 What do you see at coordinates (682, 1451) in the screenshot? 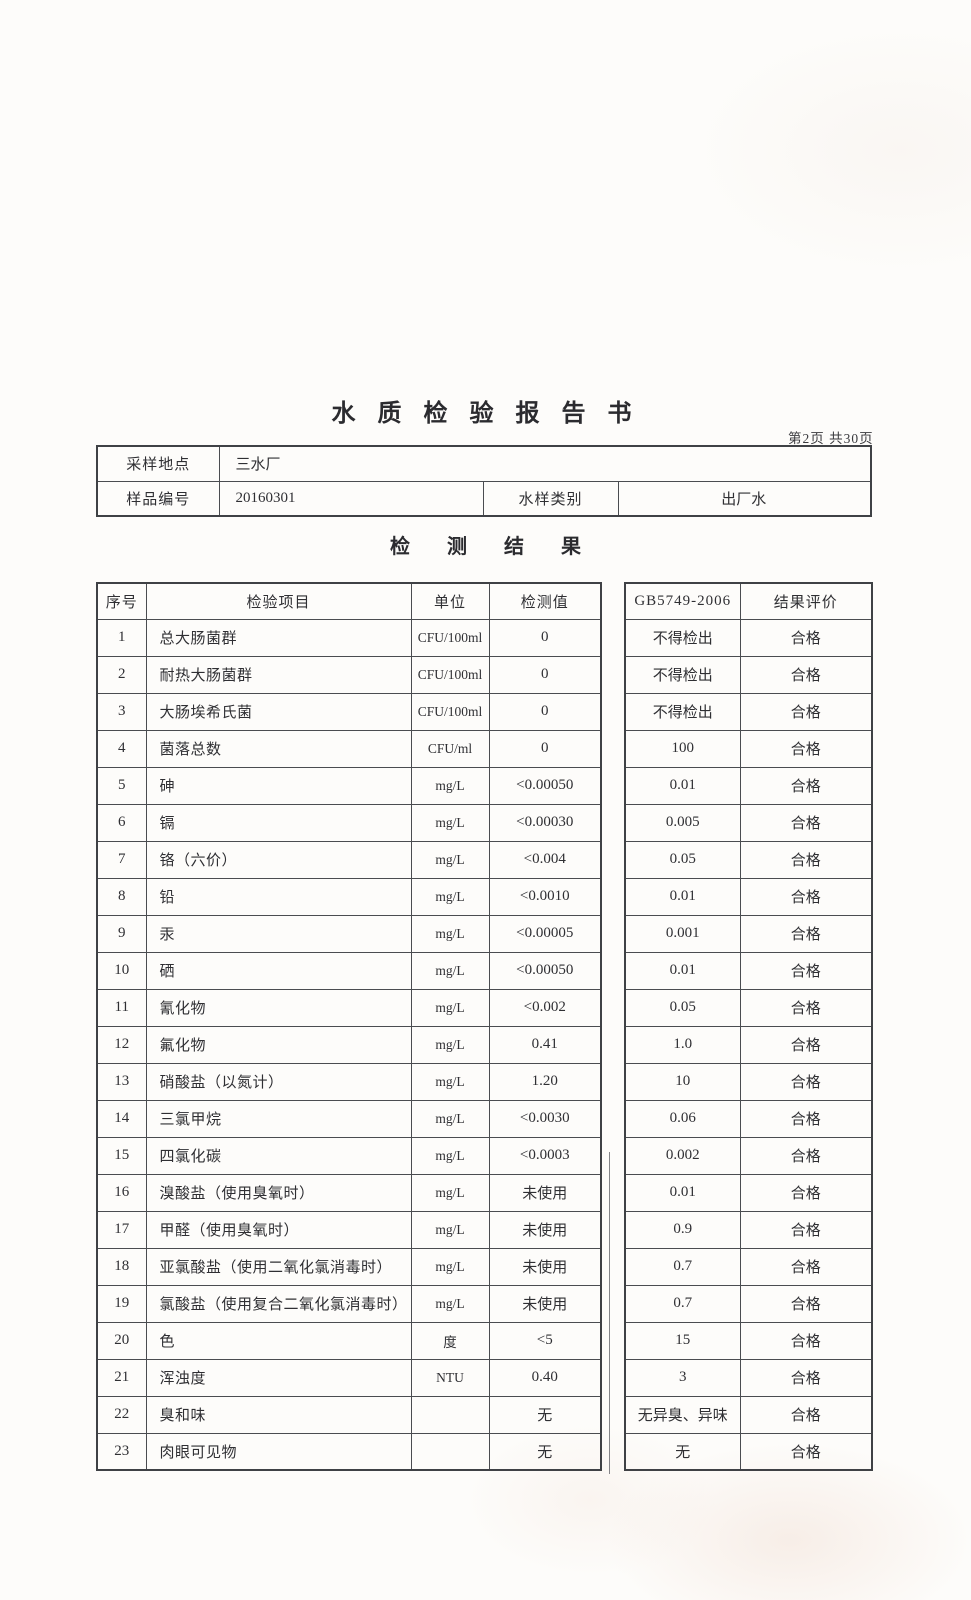
I see `cell-standard: 无` at bounding box center [682, 1451].